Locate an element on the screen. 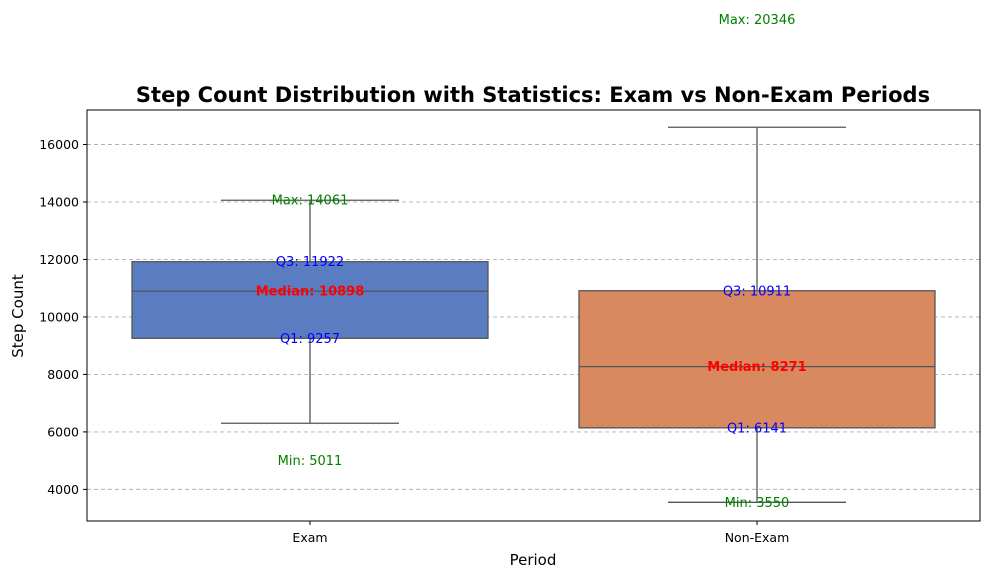  q1-label: Q1: 9257 is located at coordinates (310, 339).